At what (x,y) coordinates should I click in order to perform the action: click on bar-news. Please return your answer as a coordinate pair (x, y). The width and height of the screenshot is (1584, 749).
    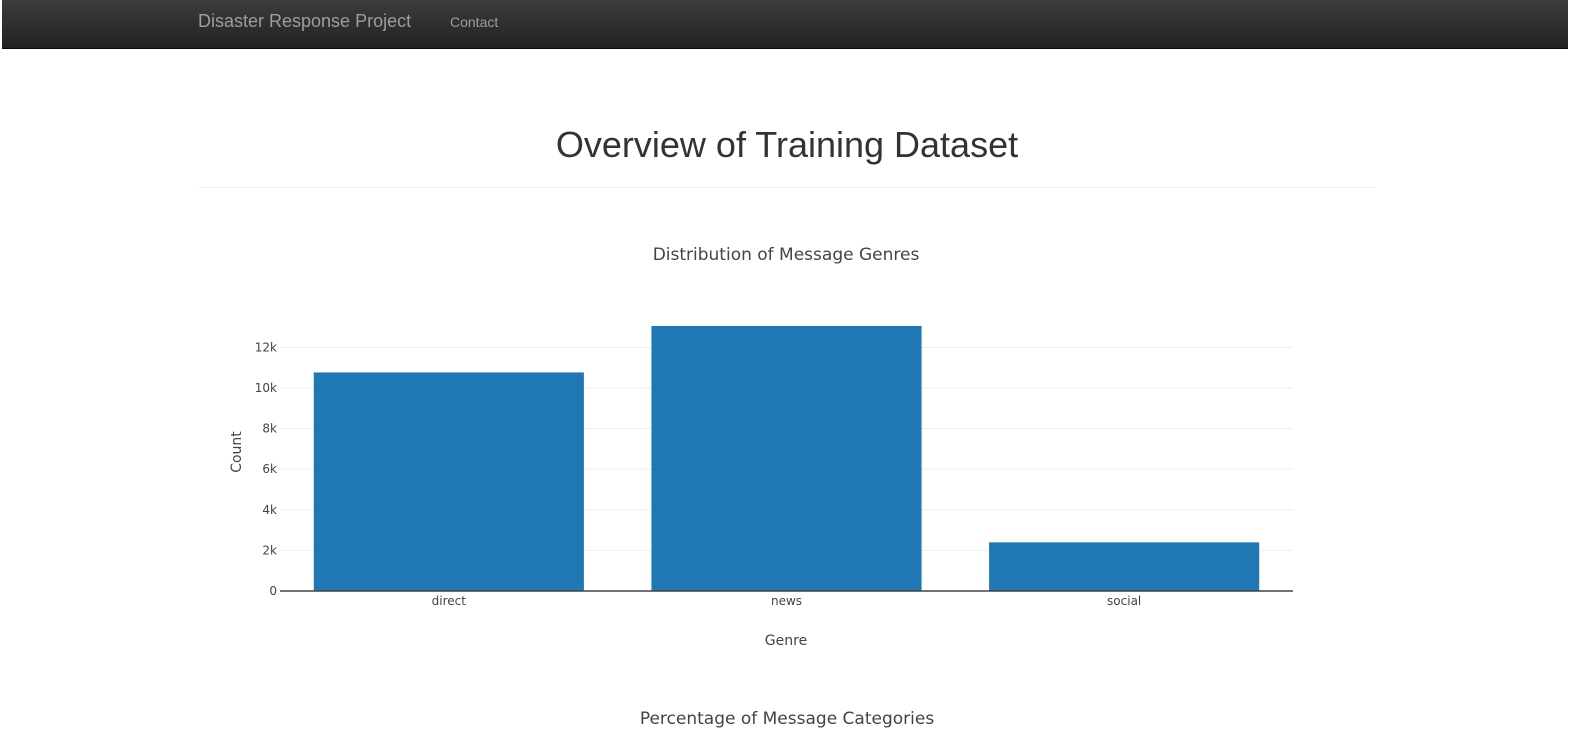
    Looking at the image, I should click on (786, 458).